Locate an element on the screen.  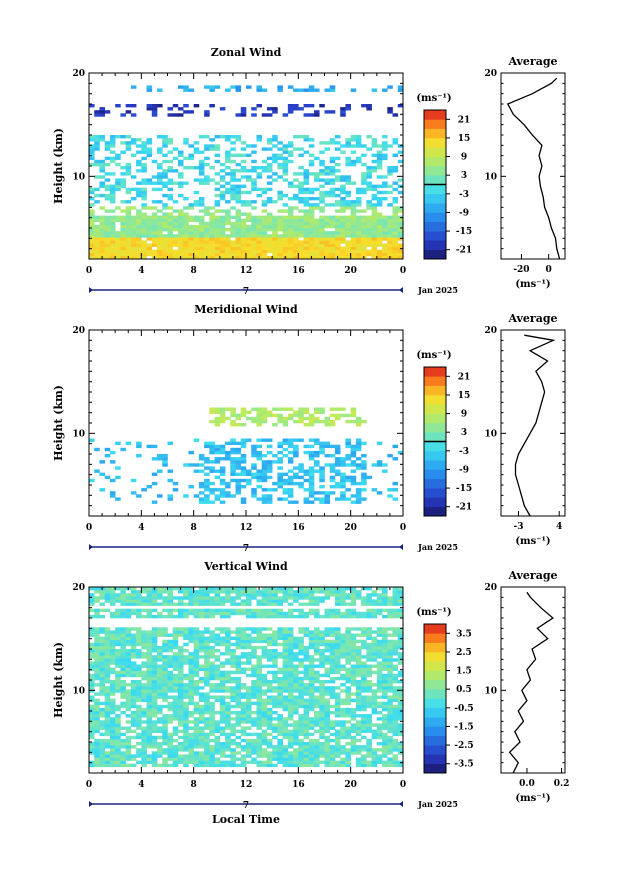
colorbar-frame is located at coordinates (435, 698).